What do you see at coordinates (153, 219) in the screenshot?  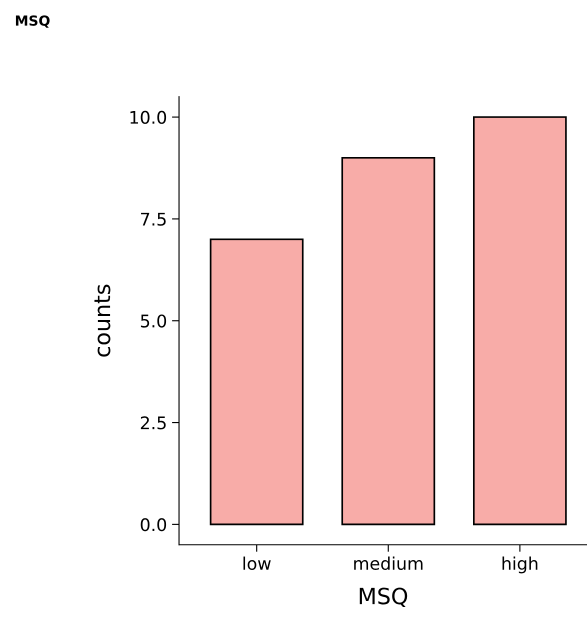 I see `y-tick-label: 7.5` at bounding box center [153, 219].